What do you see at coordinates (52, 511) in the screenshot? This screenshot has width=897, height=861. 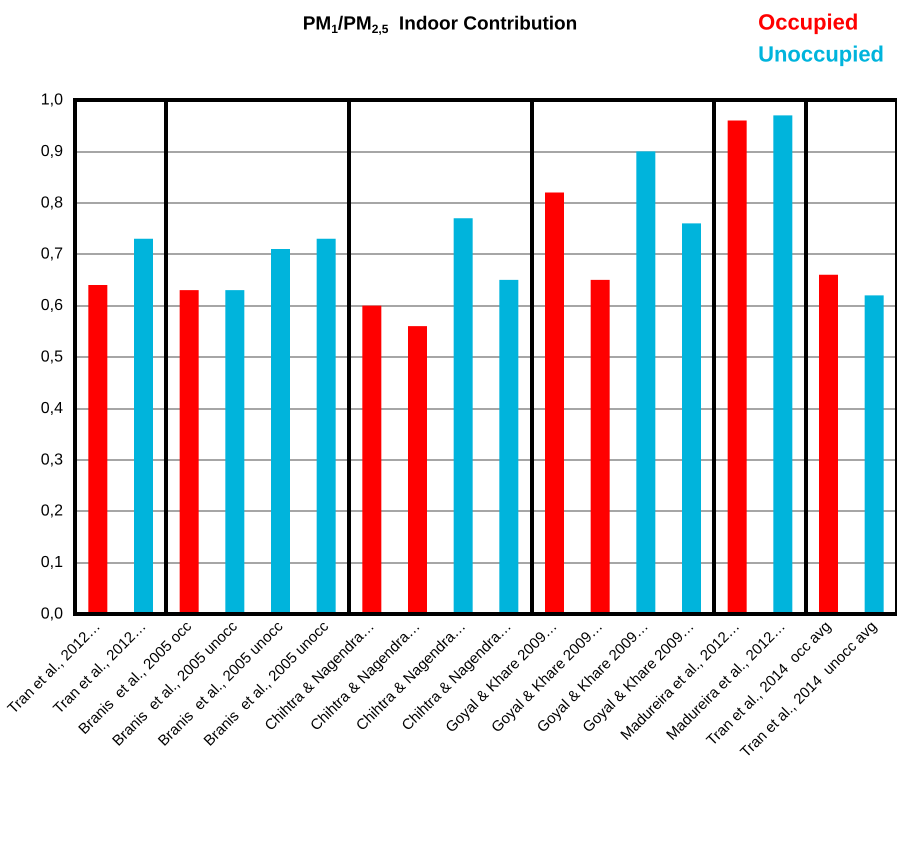 I see `y-tick-label: 0,2` at bounding box center [52, 511].